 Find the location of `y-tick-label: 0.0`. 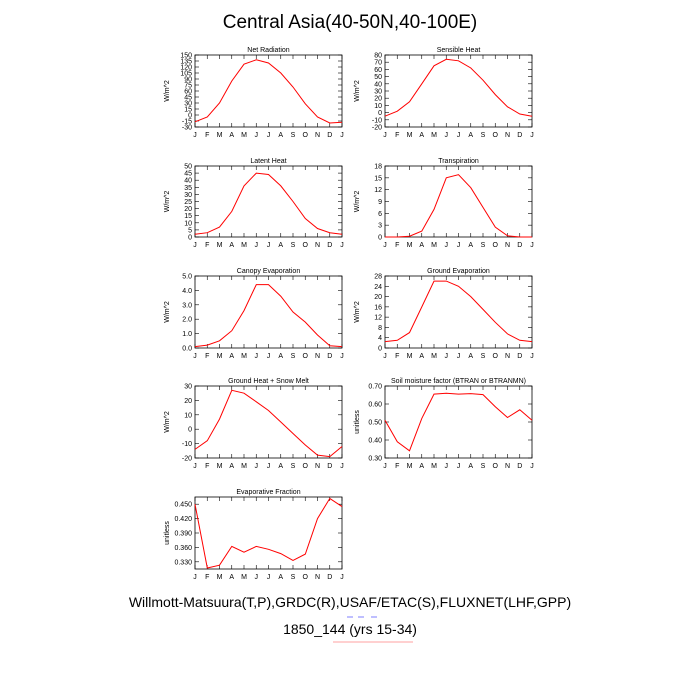

y-tick-label: 0.0 is located at coordinates (187, 349).